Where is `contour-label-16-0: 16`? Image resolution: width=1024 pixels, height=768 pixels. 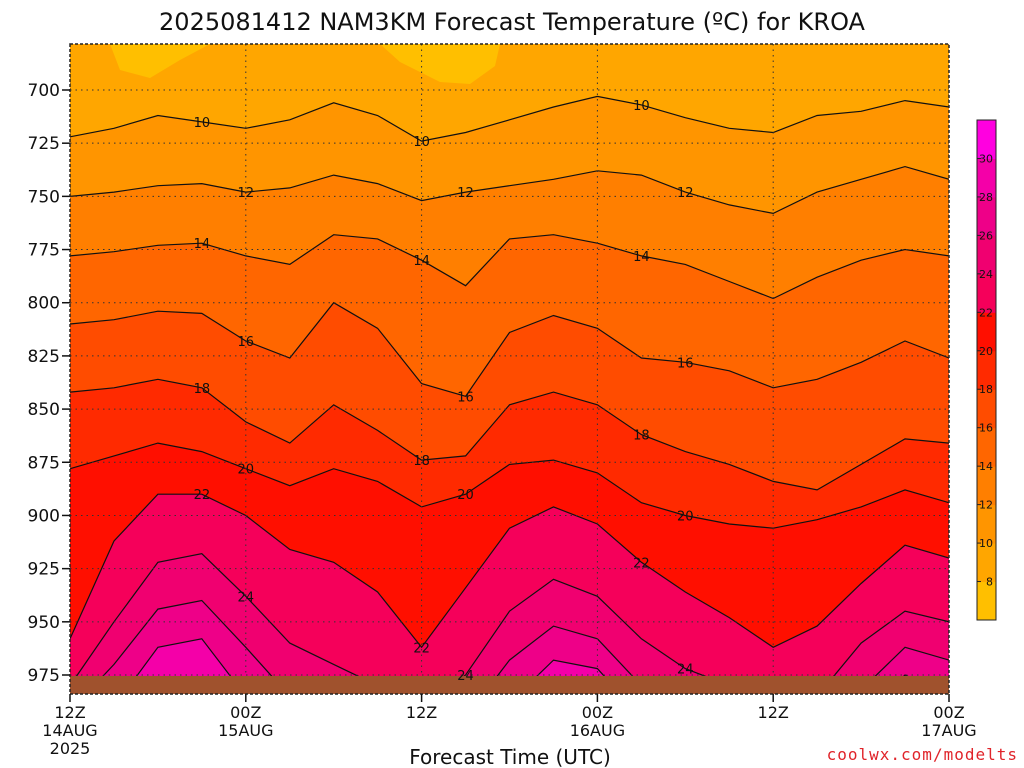 contour-label-16-0: 16 is located at coordinates (246, 342).